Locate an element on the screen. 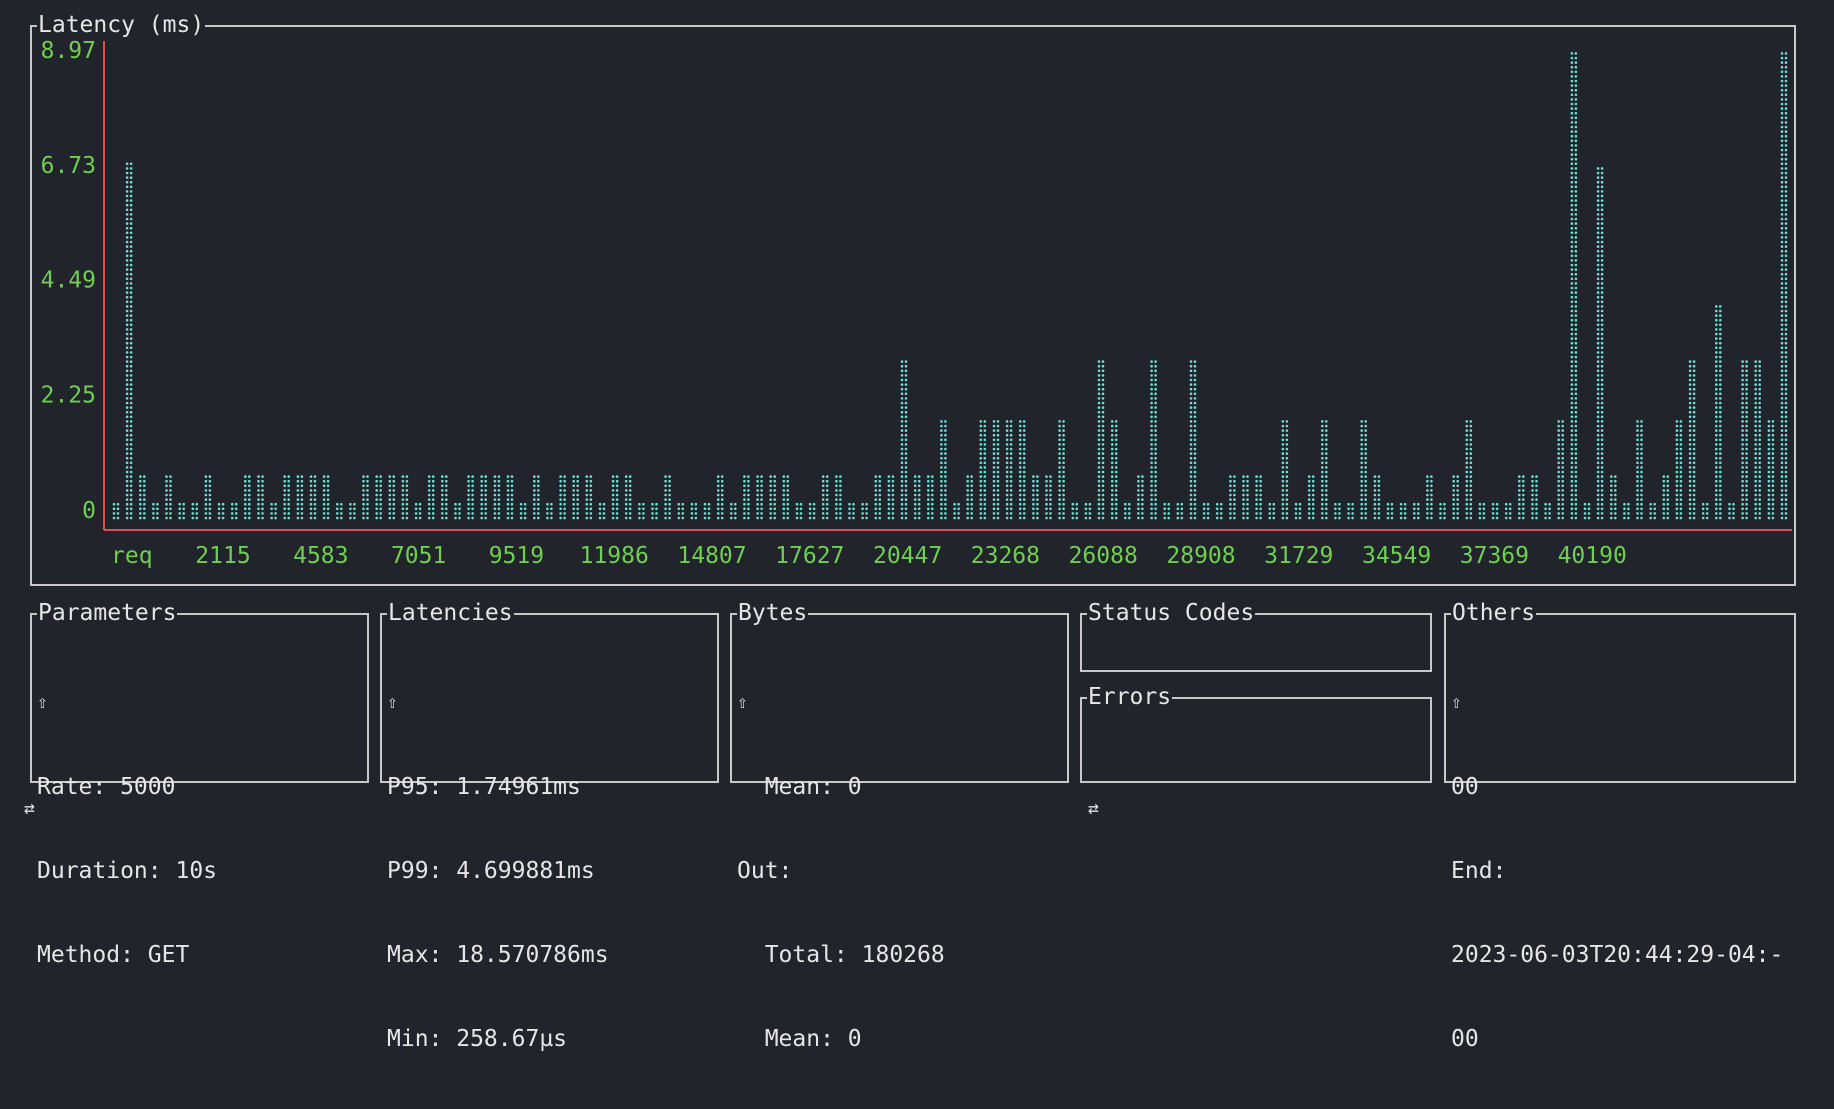 This screenshot has width=1834, height=1109. x-tick-label: 2115 is located at coordinates (222, 556).